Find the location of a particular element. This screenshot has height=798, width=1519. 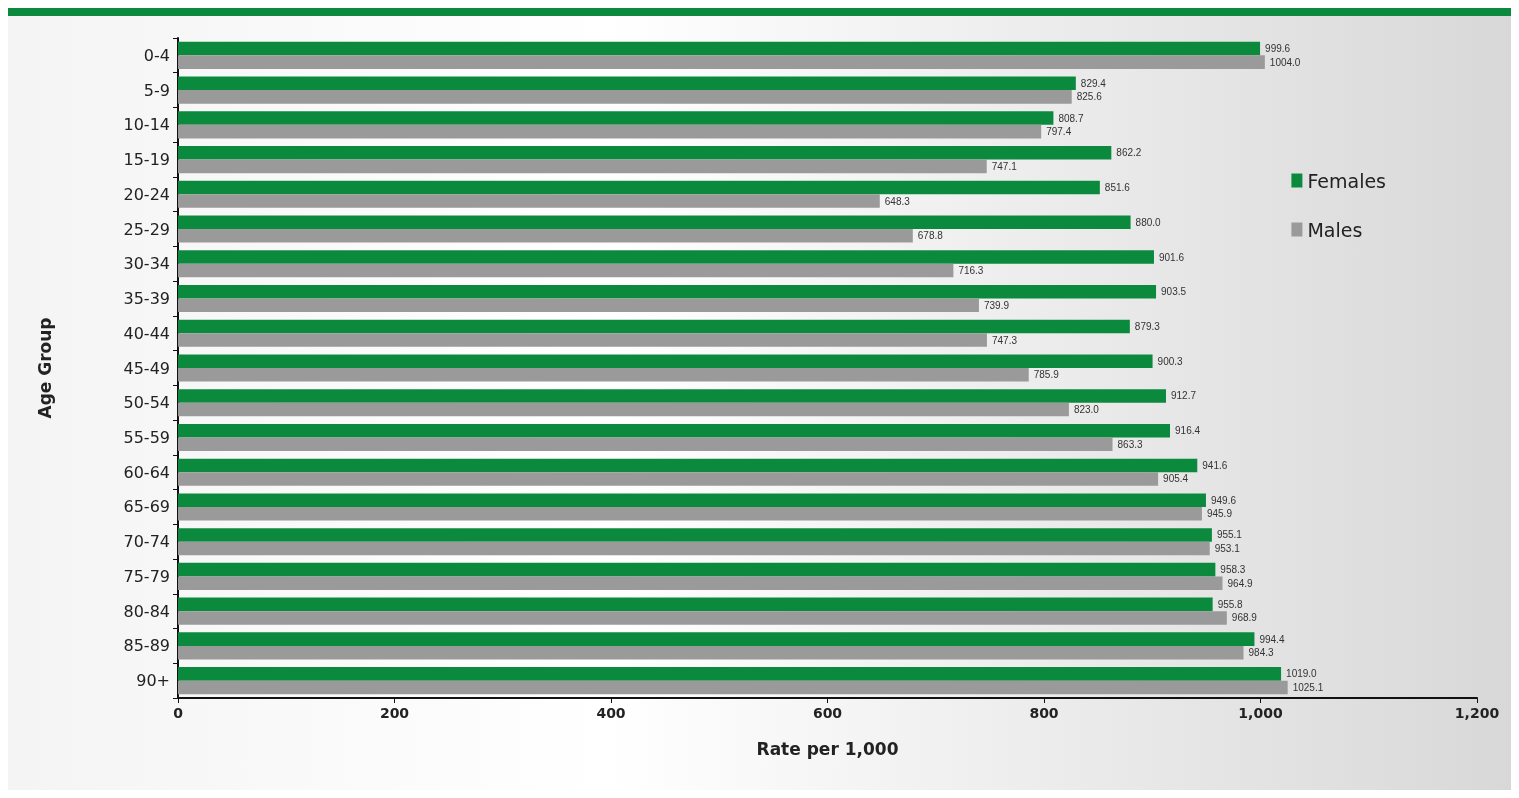

data-label: 825.6 is located at coordinates (1089, 97).